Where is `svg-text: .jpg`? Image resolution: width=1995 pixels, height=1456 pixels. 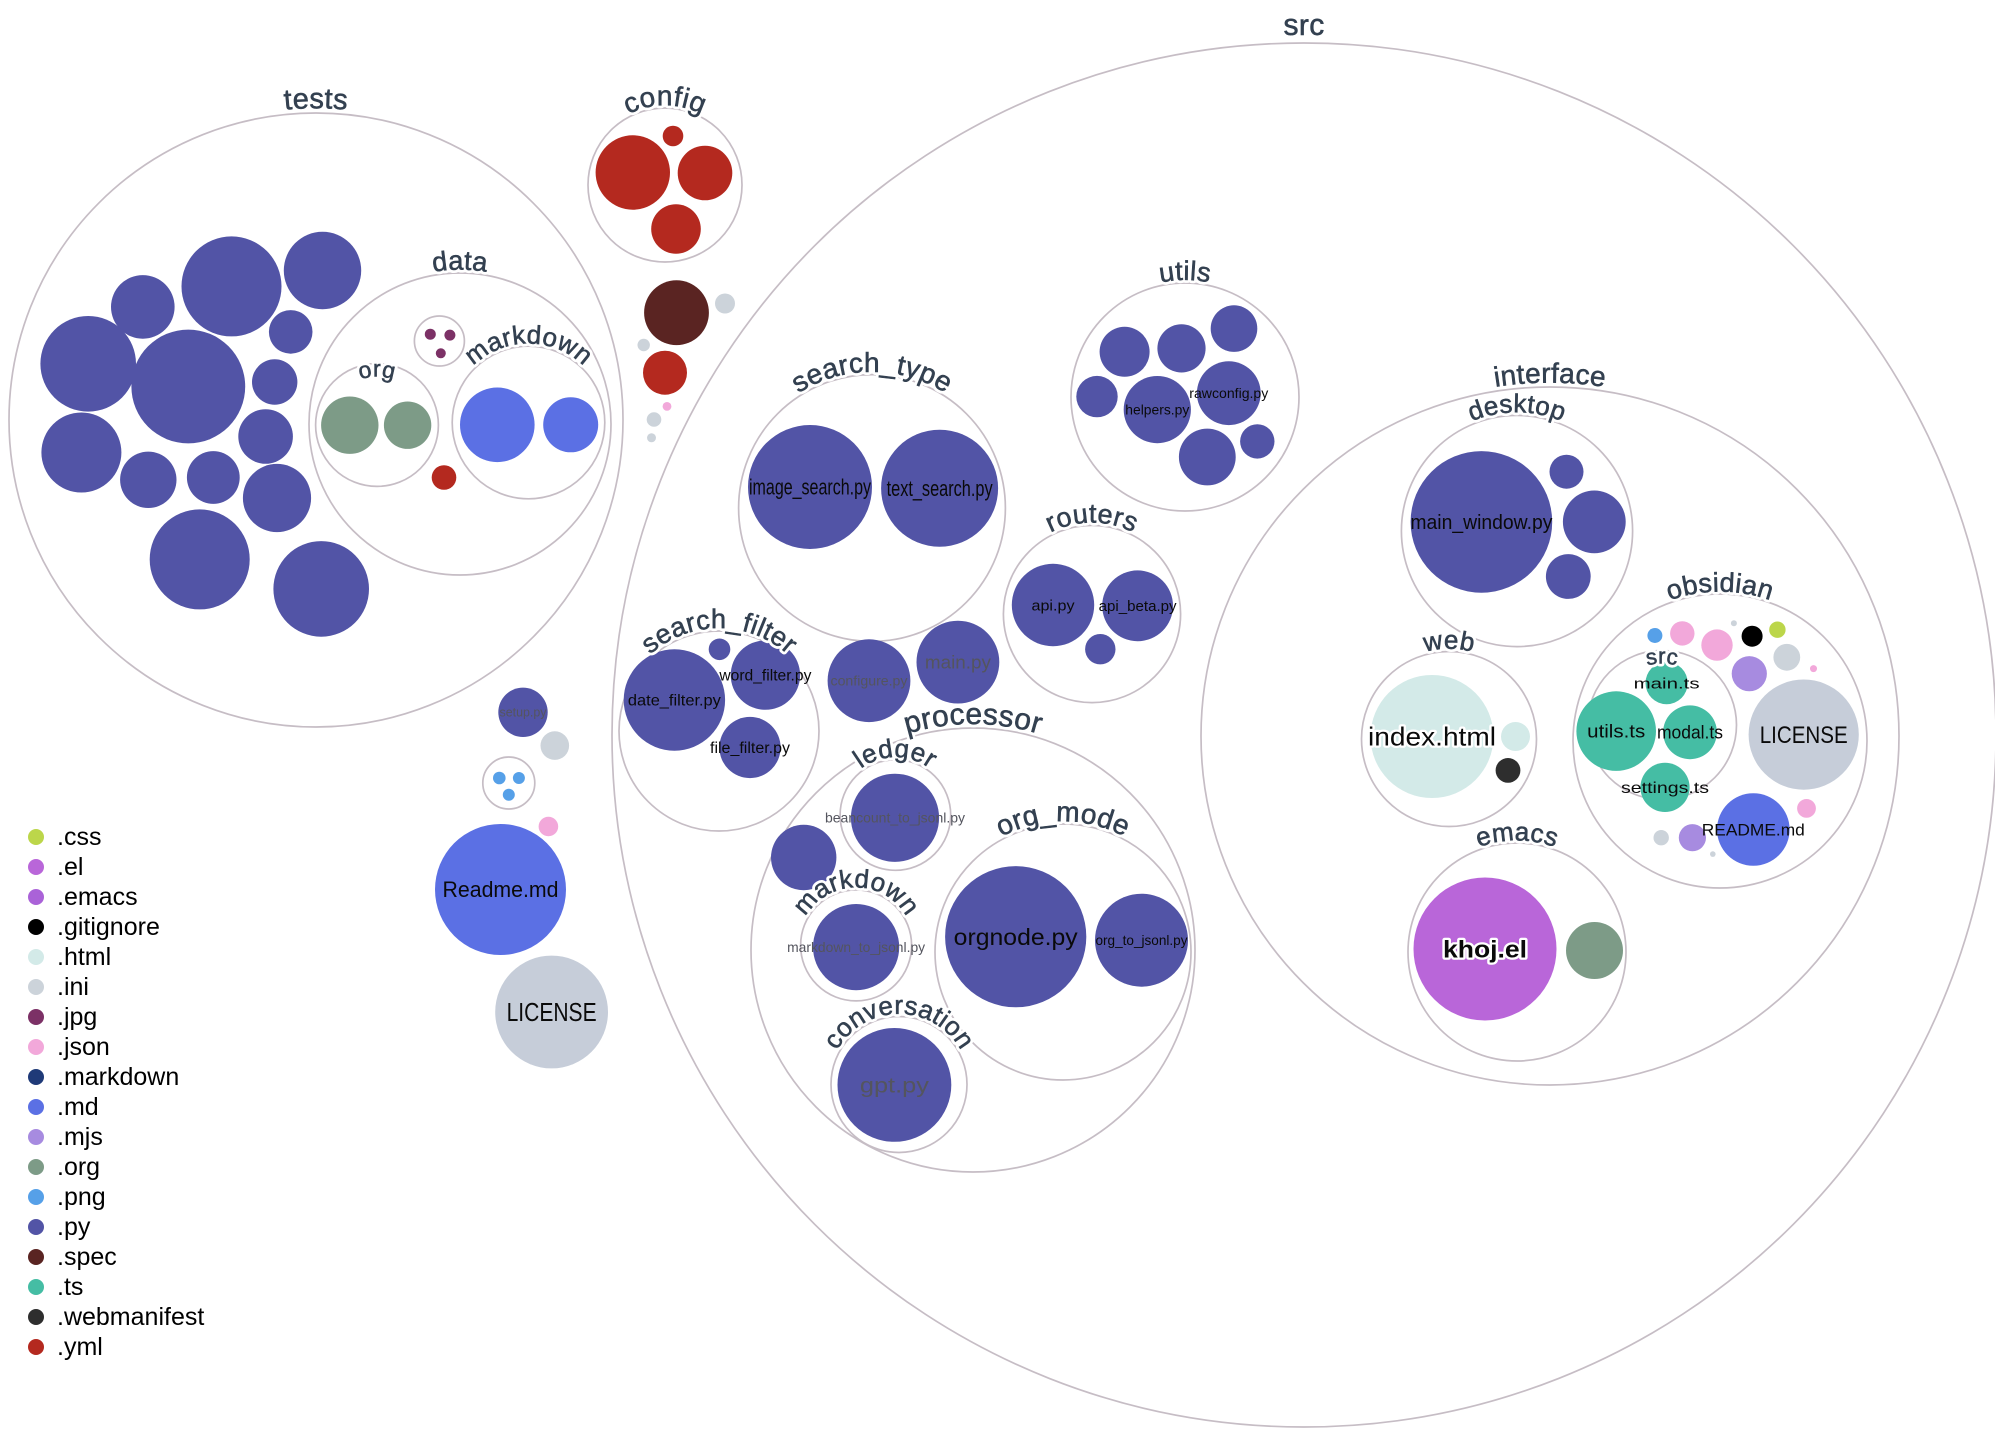 svg-text: .jpg is located at coordinates (77, 1017).